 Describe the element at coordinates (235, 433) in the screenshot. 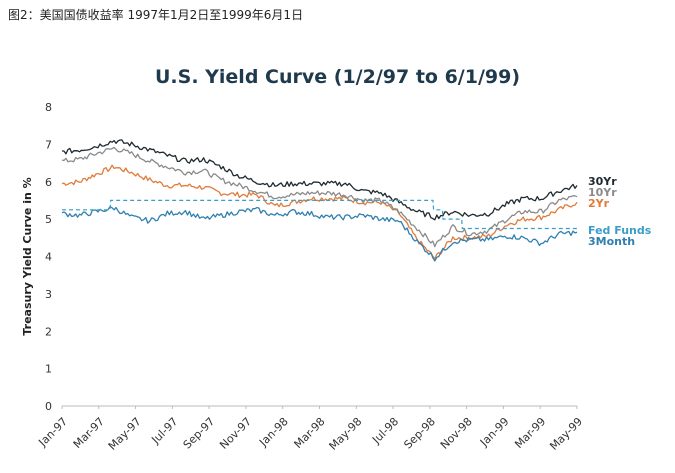

I see `x-tick-label: Nov-97` at that location.